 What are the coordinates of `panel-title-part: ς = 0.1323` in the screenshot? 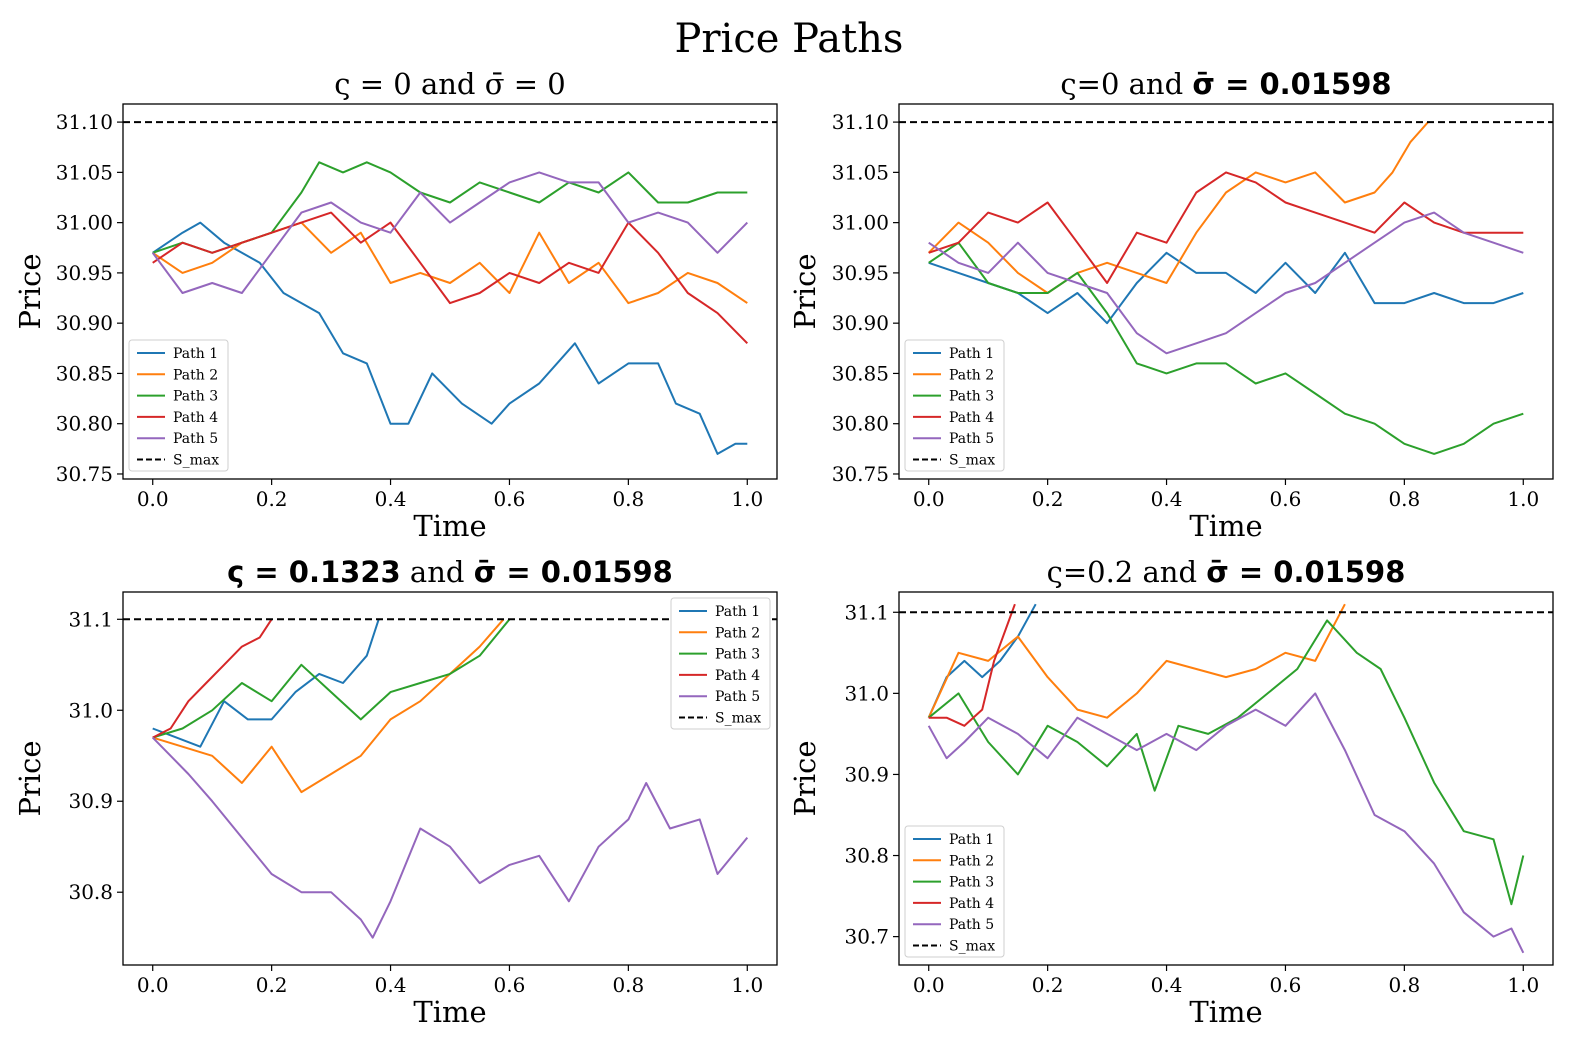 It's located at (314, 572).